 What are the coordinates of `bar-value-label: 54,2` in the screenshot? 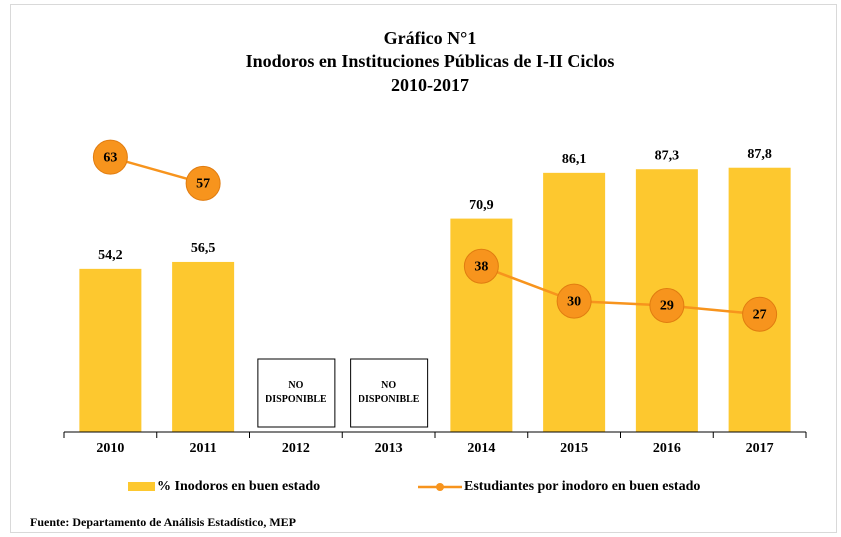 It's located at (110, 255).